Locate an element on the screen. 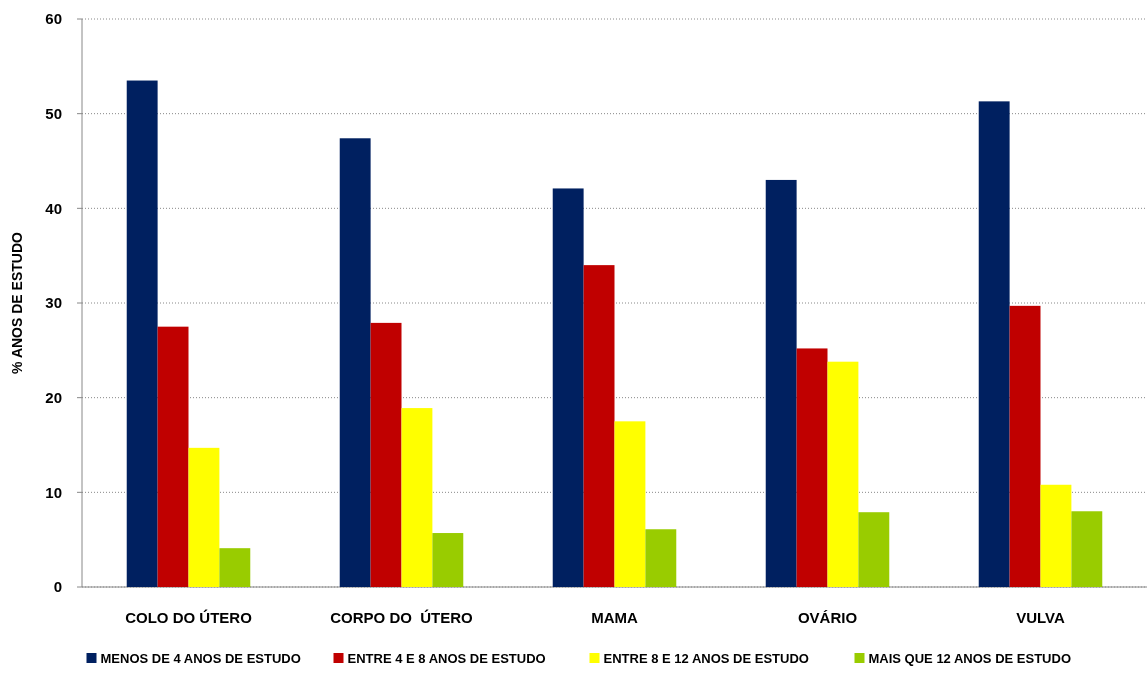 This screenshot has height=675, width=1147. x-tick-label: CORPO DO ÚTERO is located at coordinates (402, 617).